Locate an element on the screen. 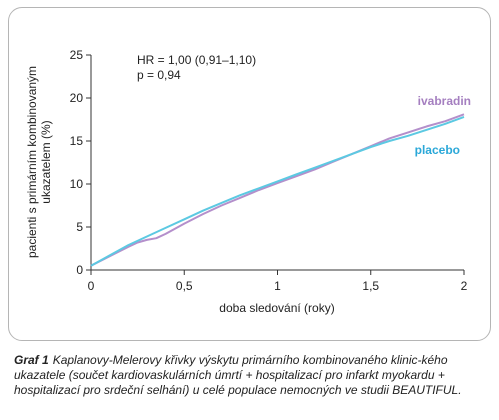  y-axis-label-line-2: ukazatelem (%) is located at coordinates (46, 161).